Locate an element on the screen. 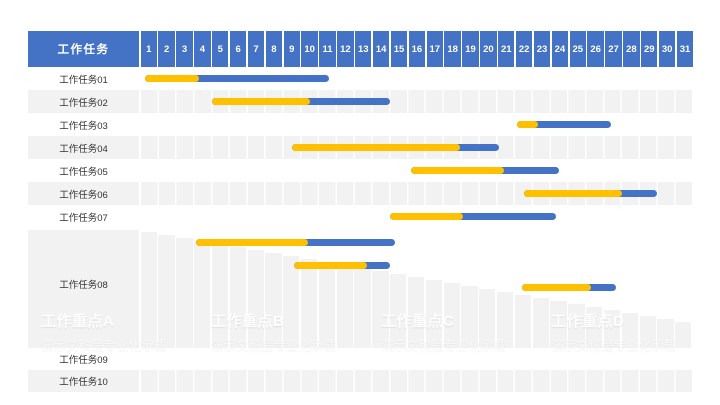 This screenshot has height=405, width=720. task-row-label: 工作任务05 is located at coordinates (83, 172).